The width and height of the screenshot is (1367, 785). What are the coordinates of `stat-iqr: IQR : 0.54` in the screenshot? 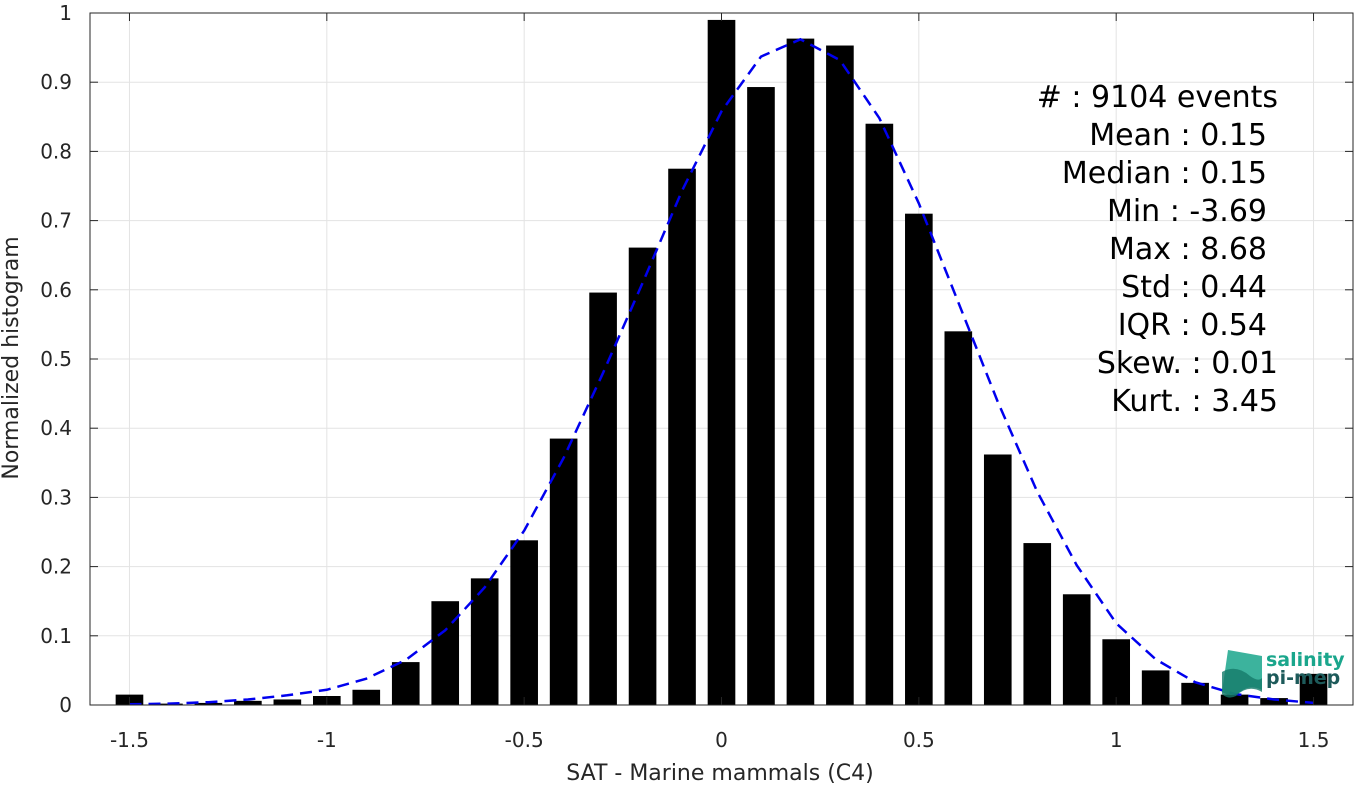 It's located at (1192, 325).